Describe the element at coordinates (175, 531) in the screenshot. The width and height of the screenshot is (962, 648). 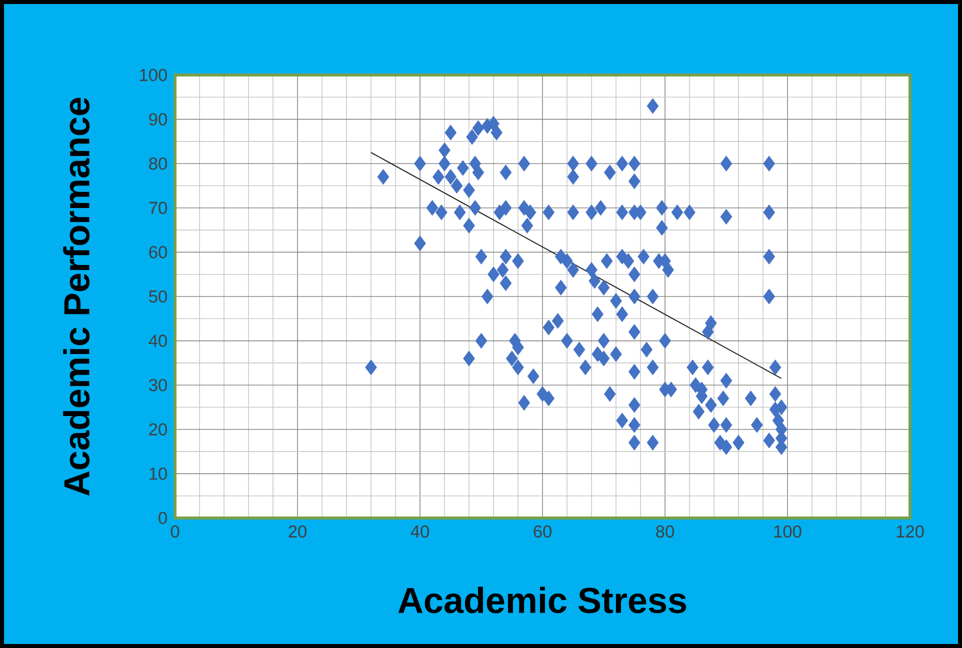
I see `x-tick-label: 0` at that location.